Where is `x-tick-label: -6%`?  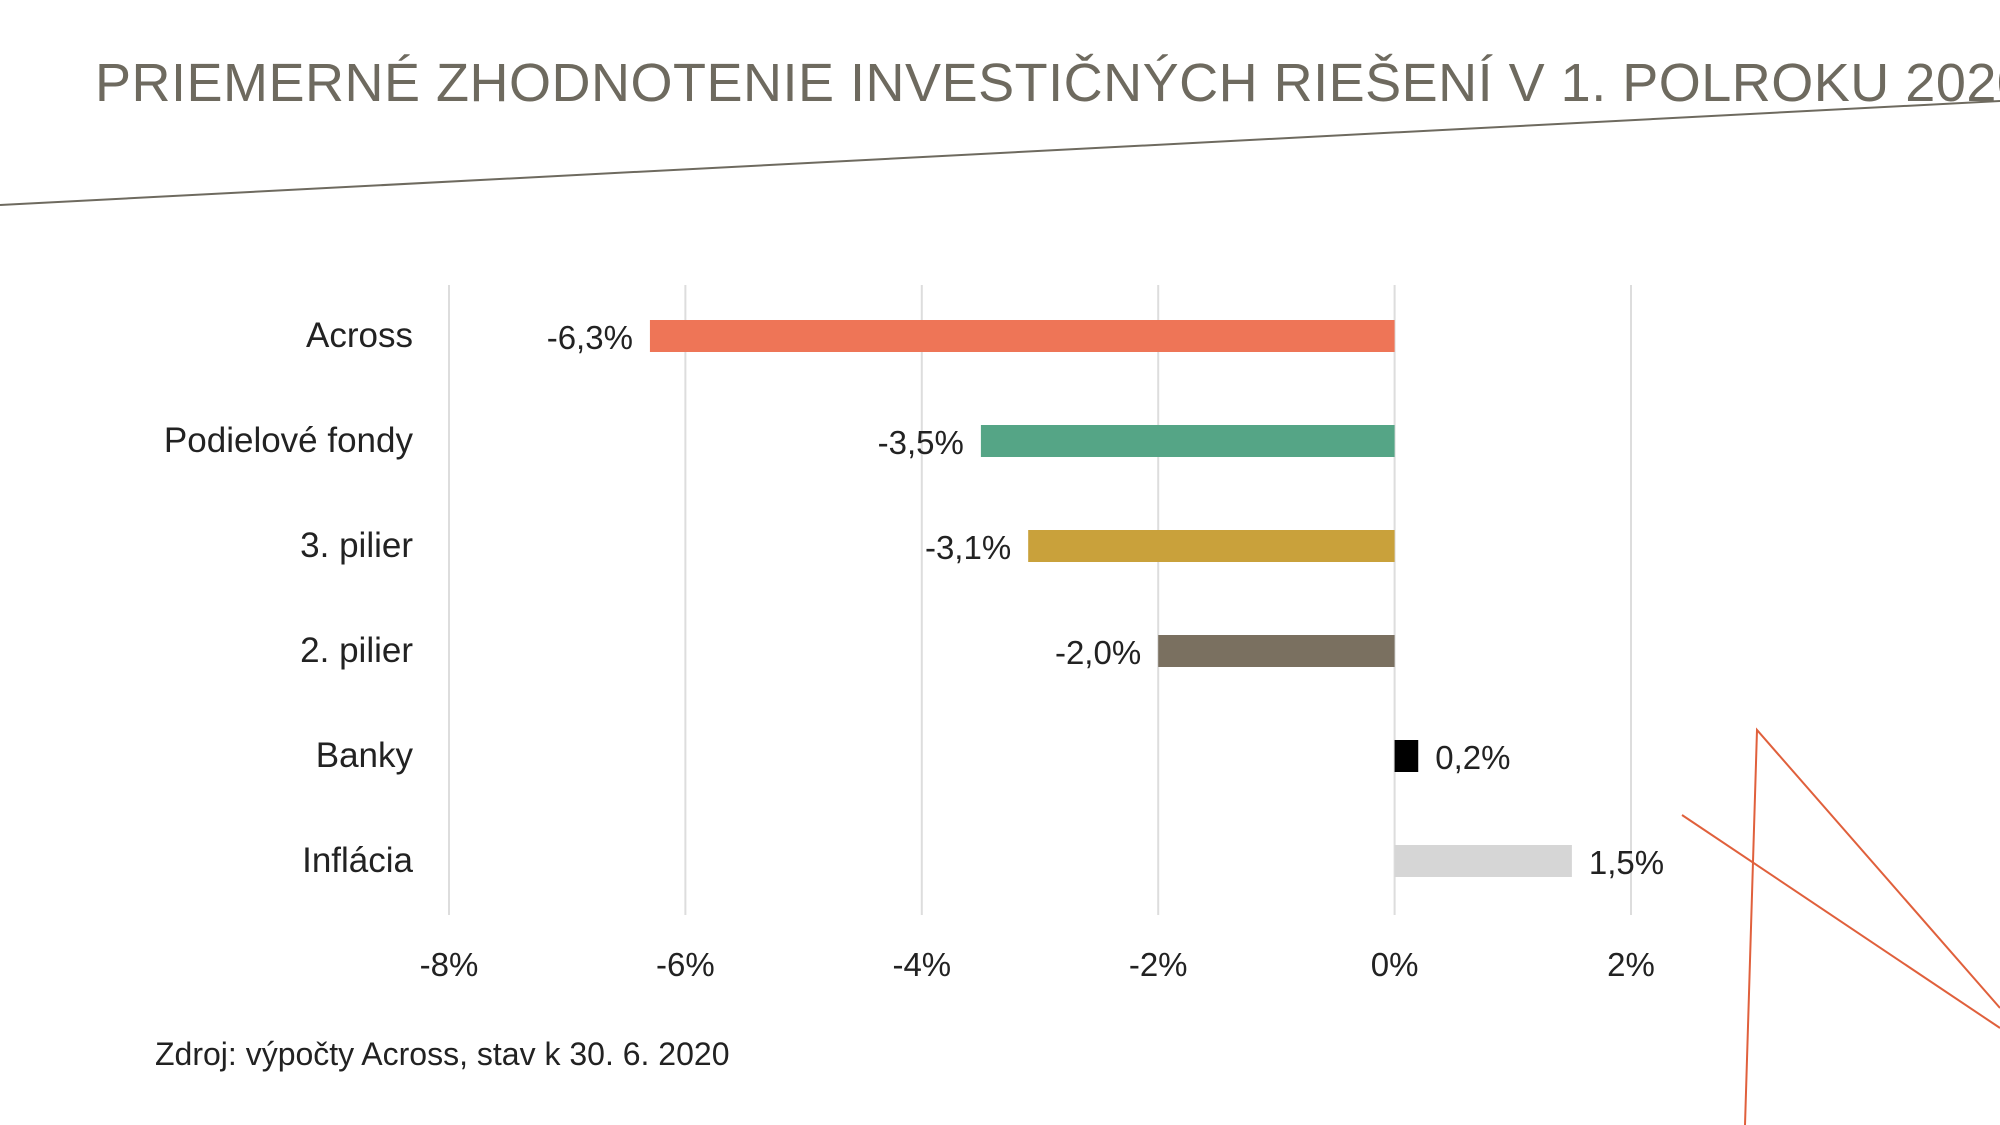 x-tick-label: -6% is located at coordinates (685, 964).